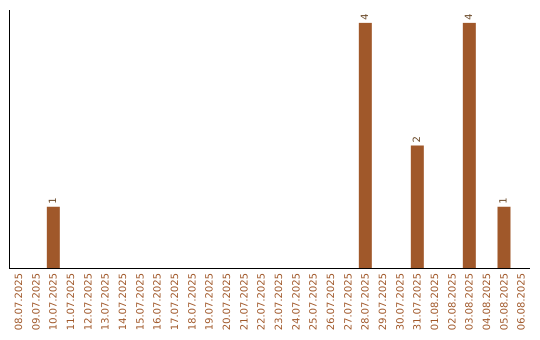 This screenshot has width=540, height=340. What do you see at coordinates (418, 301) in the screenshot?
I see `x-tick-label: 31.07.2025` at bounding box center [418, 301].